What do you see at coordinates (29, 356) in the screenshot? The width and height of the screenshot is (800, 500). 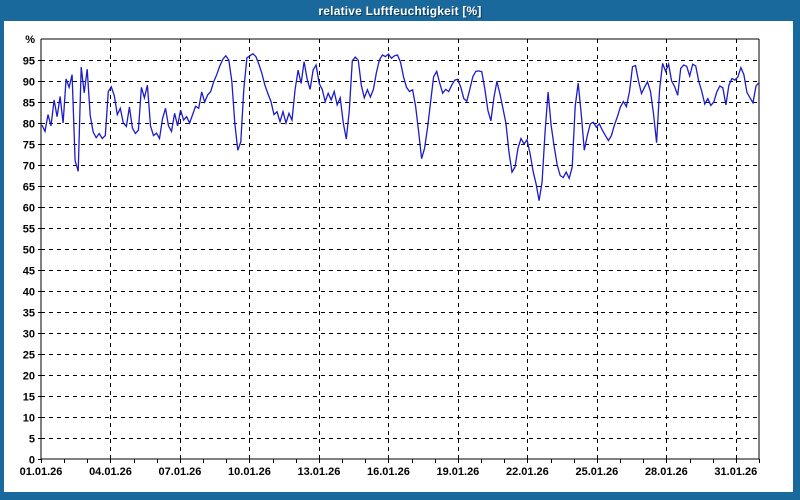 I see `y-tick-label: 25` at bounding box center [29, 356].